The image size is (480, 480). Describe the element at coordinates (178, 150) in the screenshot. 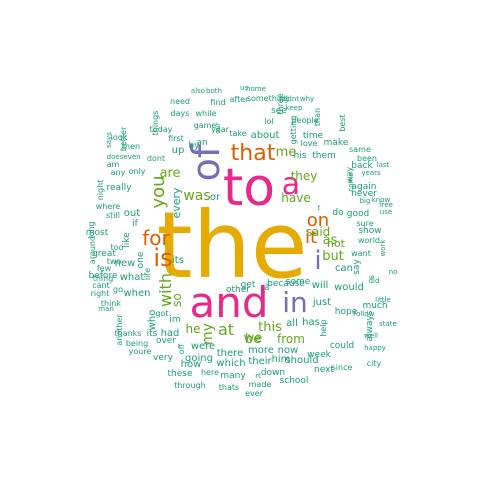

I see `word-up: up` at that location.